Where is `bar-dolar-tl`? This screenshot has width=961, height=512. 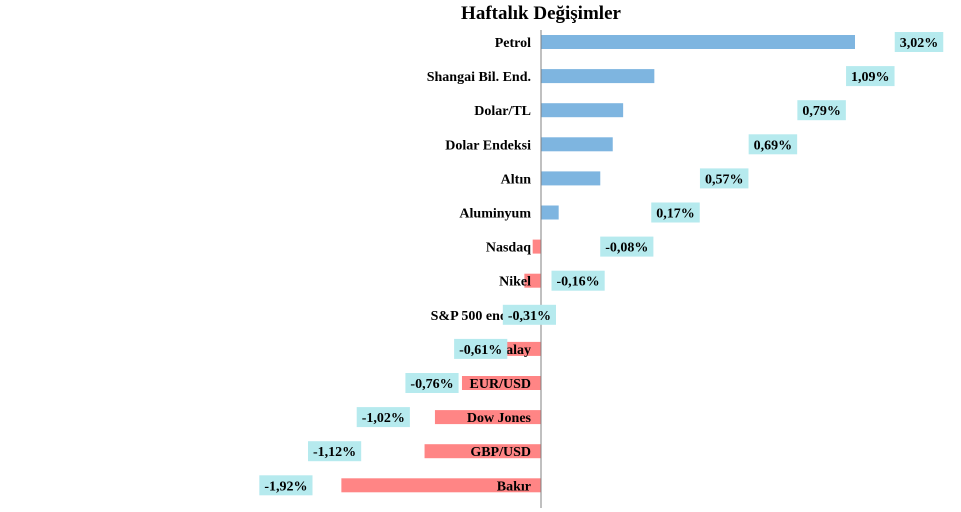 bar-dolar-tl is located at coordinates (582, 110).